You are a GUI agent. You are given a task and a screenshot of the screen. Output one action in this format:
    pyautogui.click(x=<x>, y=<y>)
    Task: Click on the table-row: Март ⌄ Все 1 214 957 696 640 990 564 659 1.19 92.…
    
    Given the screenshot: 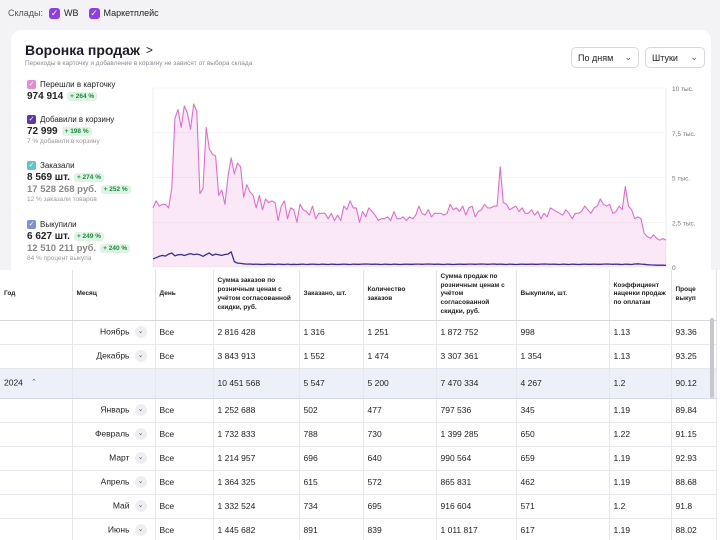 What is the action you would take?
    pyautogui.click(x=358, y=458)
    